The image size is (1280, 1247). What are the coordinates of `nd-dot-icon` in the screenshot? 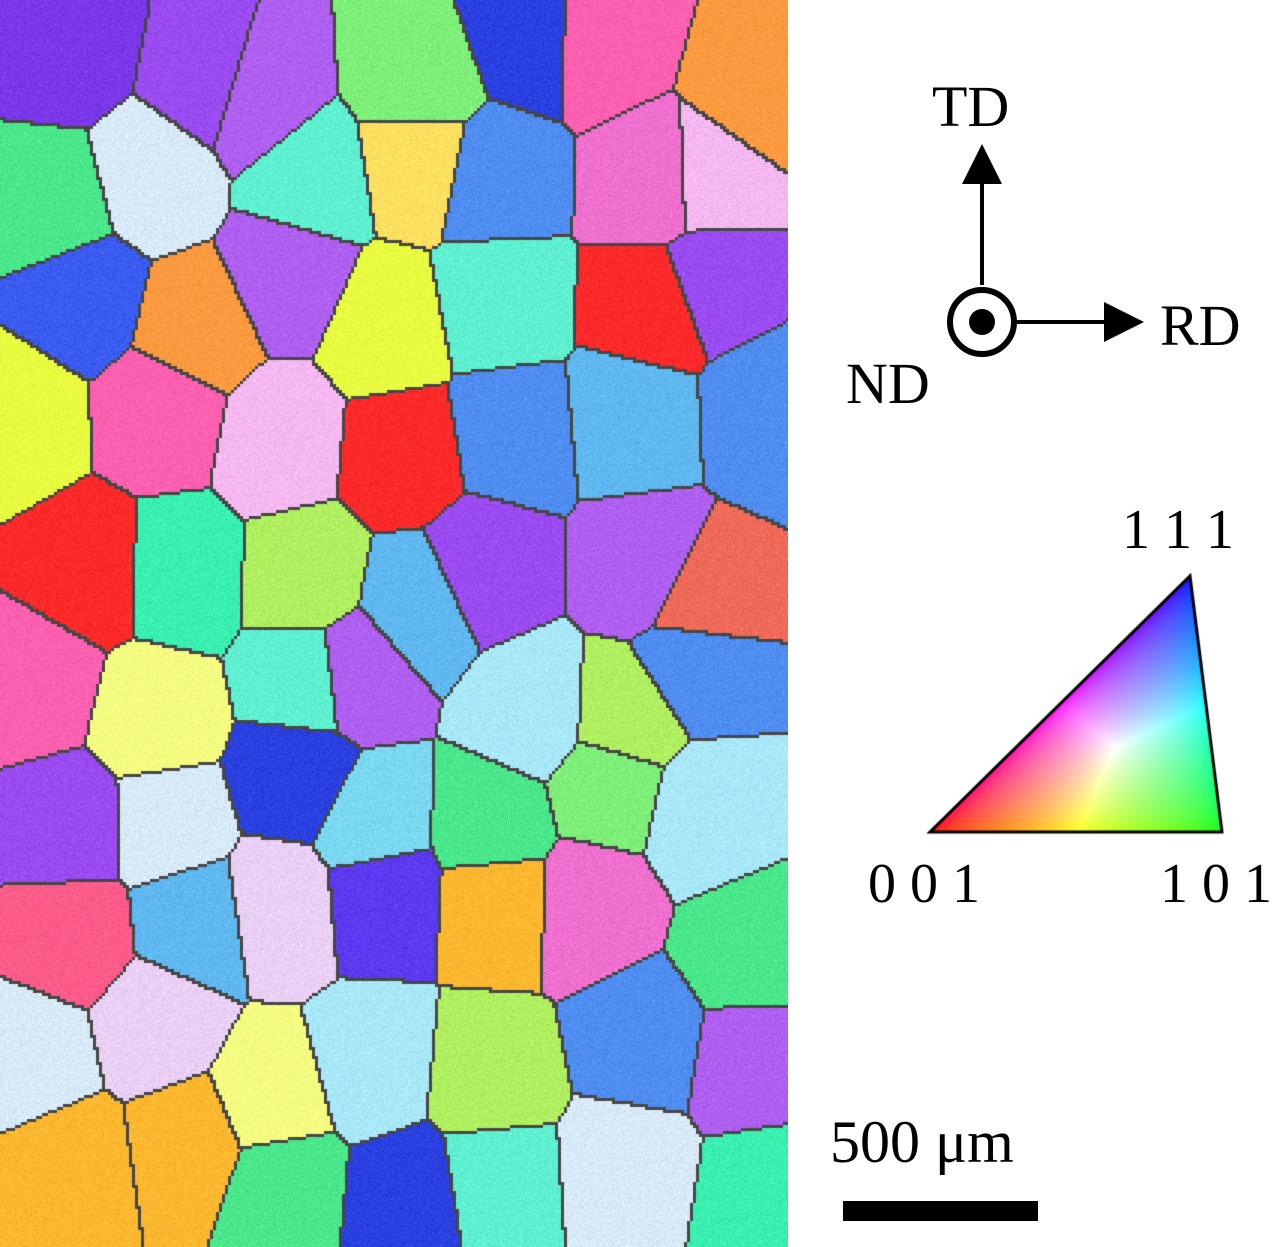 It's located at (982, 322).